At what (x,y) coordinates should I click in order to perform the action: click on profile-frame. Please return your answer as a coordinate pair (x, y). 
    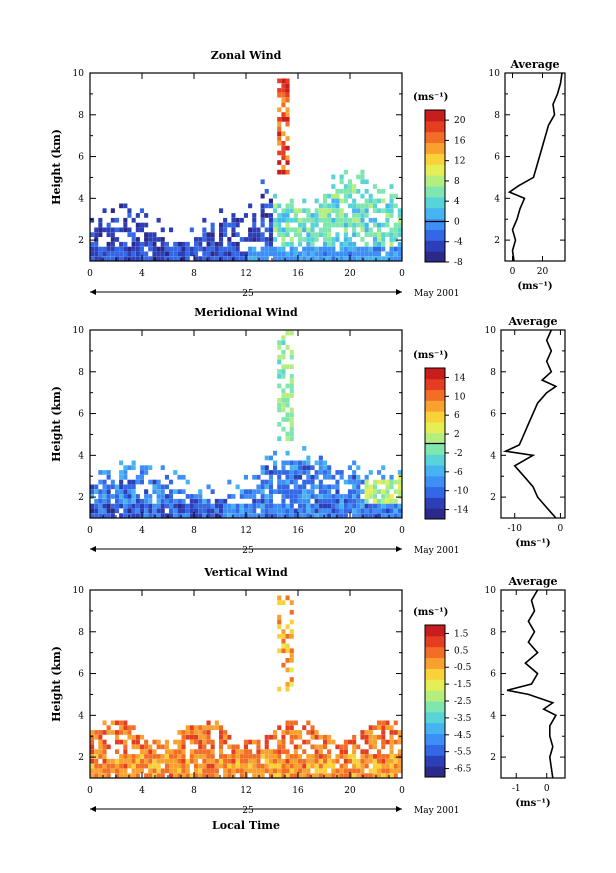
    Looking at the image, I should click on (533, 684).